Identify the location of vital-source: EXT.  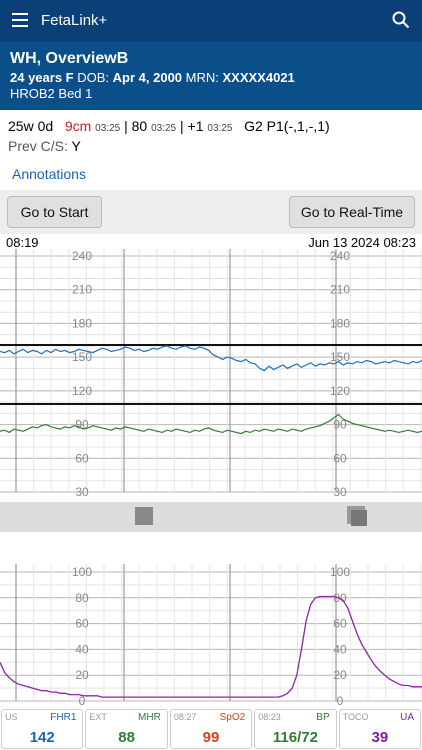
(98, 717).